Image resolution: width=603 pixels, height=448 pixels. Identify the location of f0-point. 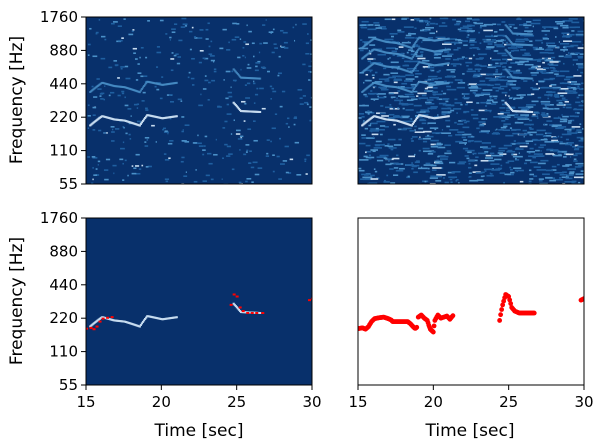
(510, 300).